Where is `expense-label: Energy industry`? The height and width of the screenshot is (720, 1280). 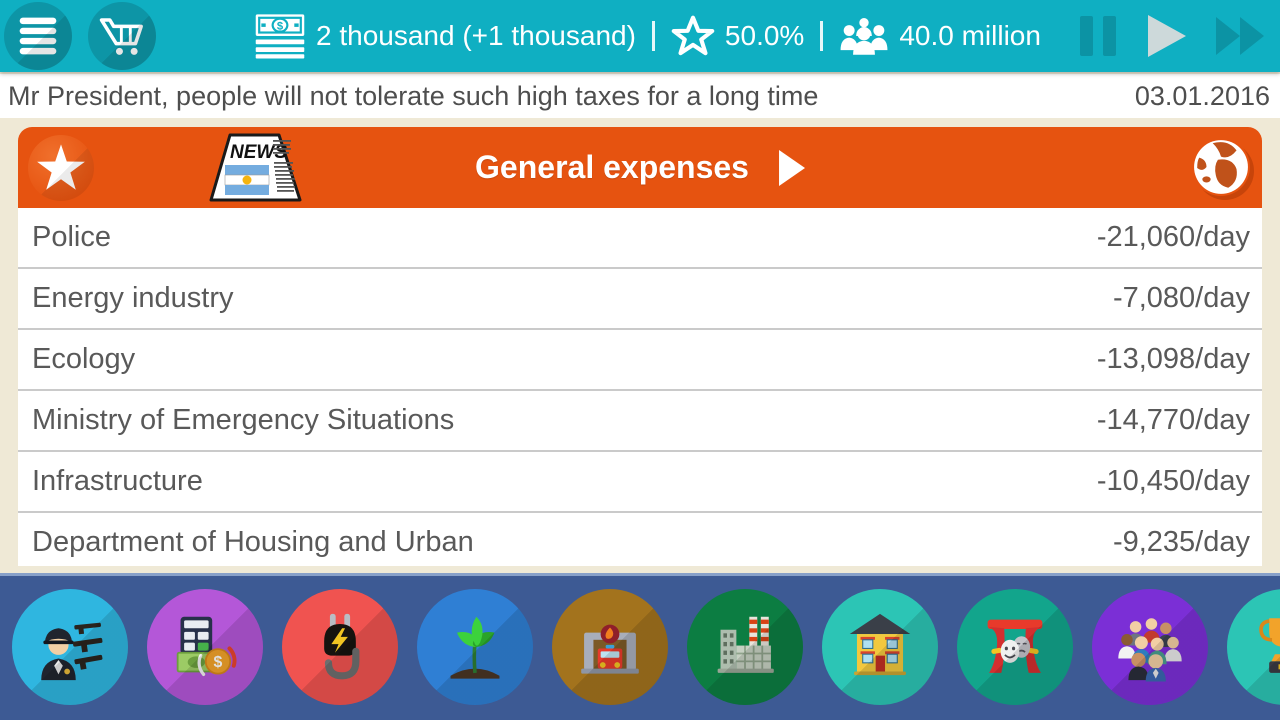
expense-label: Energy industry is located at coordinates (133, 298).